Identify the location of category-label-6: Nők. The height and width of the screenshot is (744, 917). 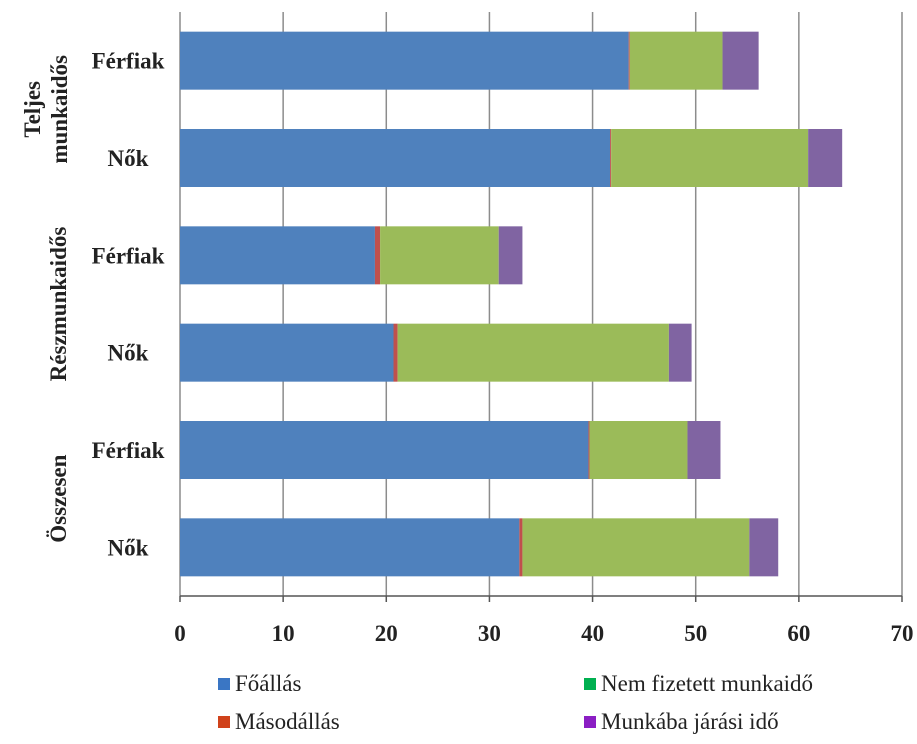
(128, 547).